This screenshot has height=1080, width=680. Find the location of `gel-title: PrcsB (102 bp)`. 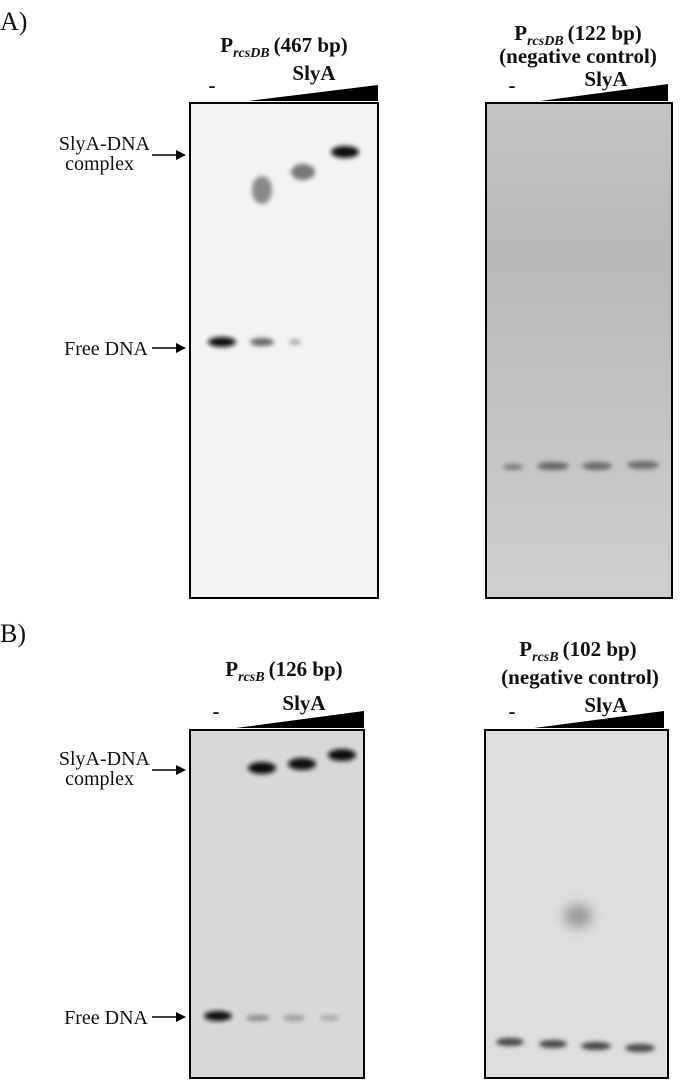

gel-title: PrcsB (102 bp) is located at coordinates (577, 651).